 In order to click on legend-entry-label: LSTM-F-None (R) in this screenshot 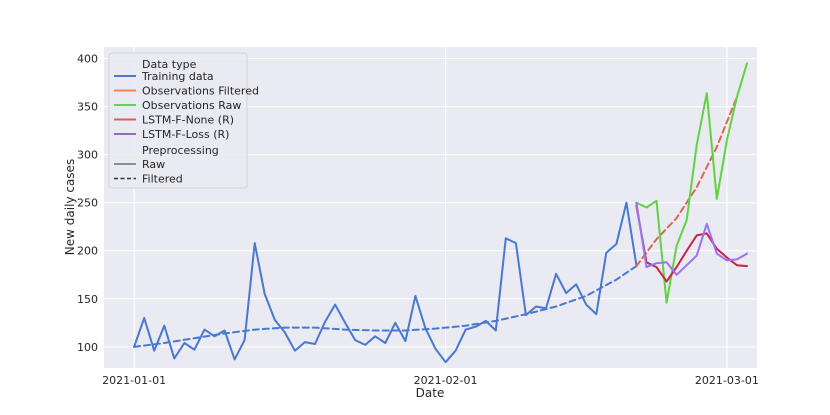, I will do `click(188, 120)`.